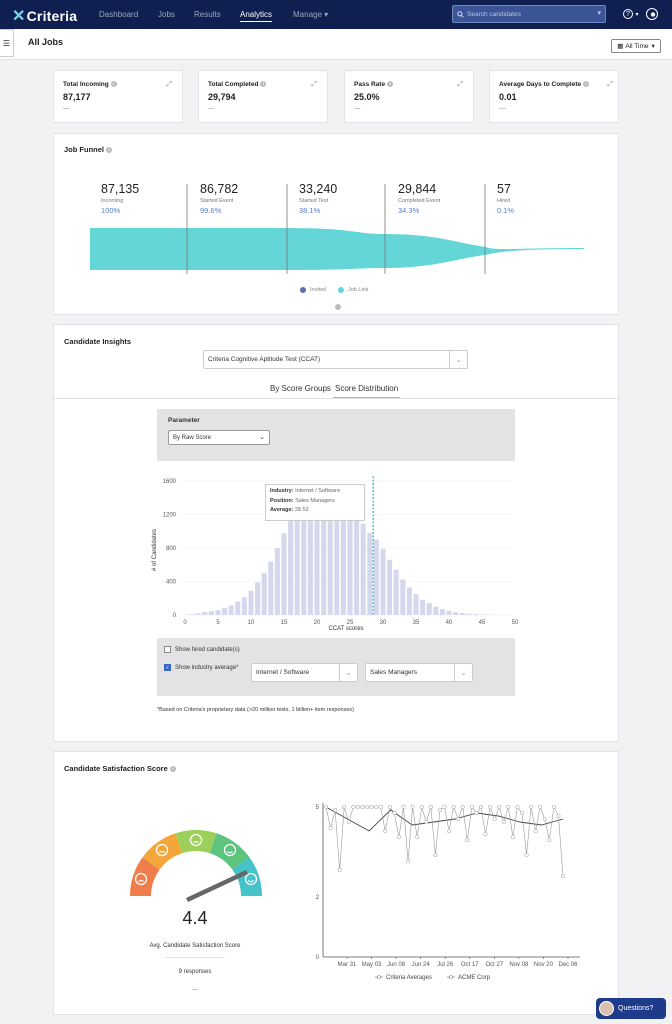 Image resolution: width=672 pixels, height=1024 pixels. I want to click on sidebar-toggle-button: ☰, so click(7, 43).